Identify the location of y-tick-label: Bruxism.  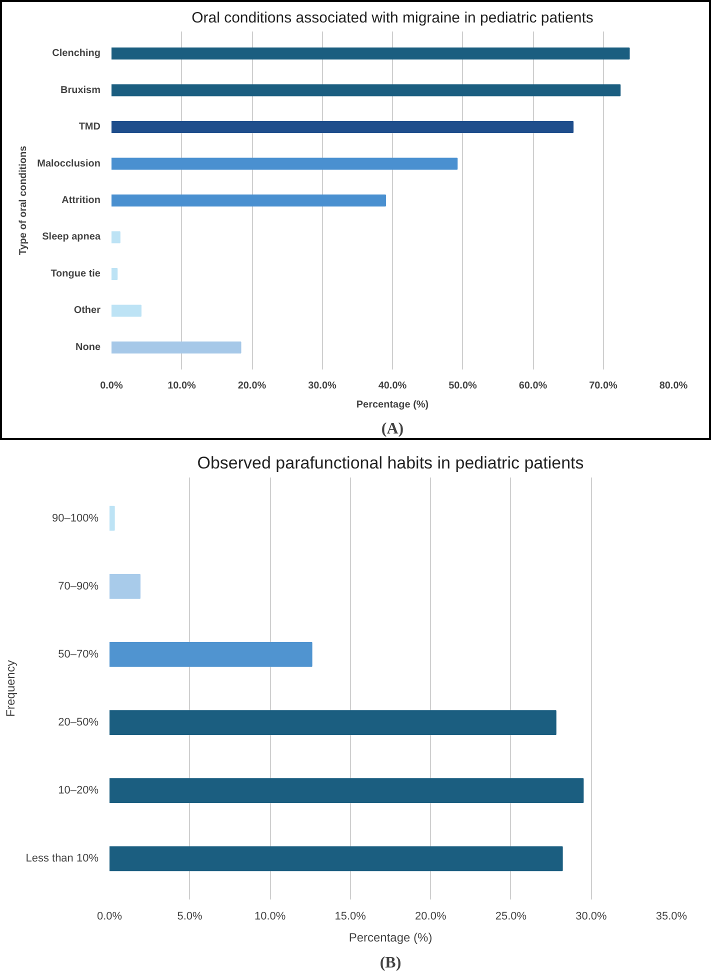
(80, 90).